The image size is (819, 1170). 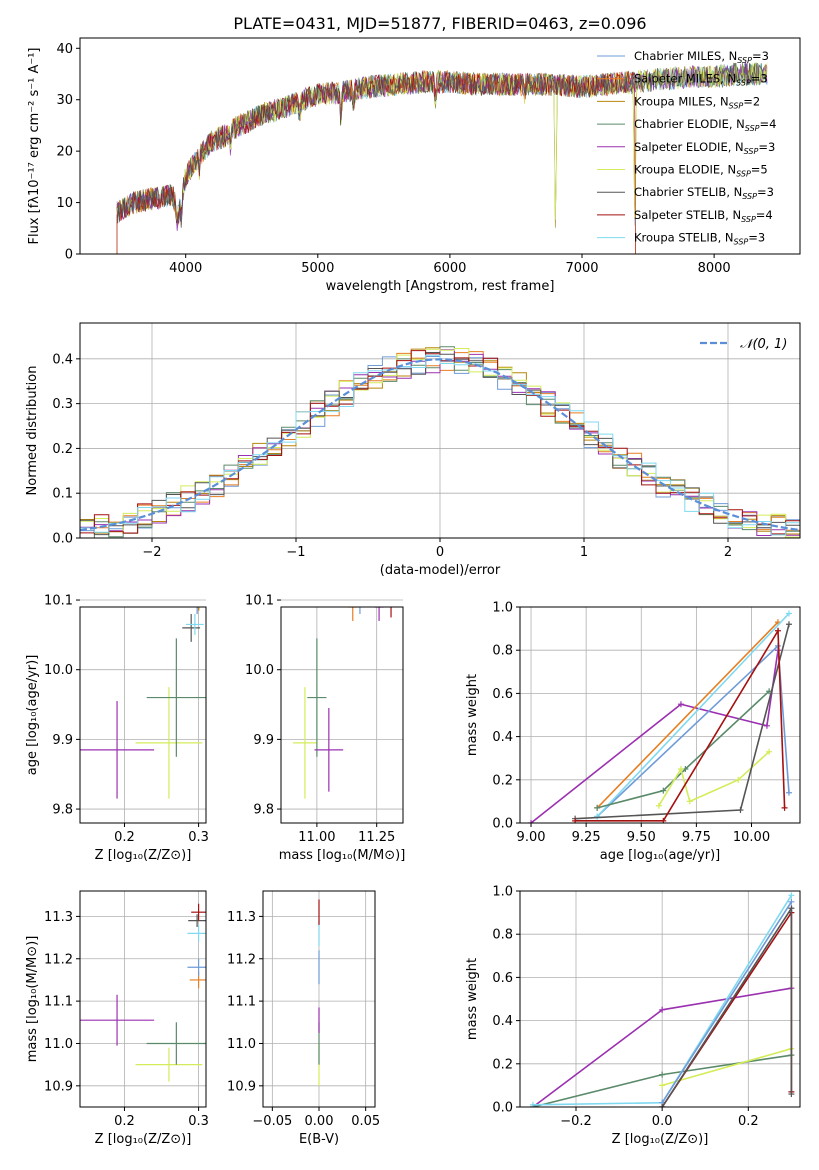 I want to click on marker-salpeter_stelib, so click(x=784, y=807).